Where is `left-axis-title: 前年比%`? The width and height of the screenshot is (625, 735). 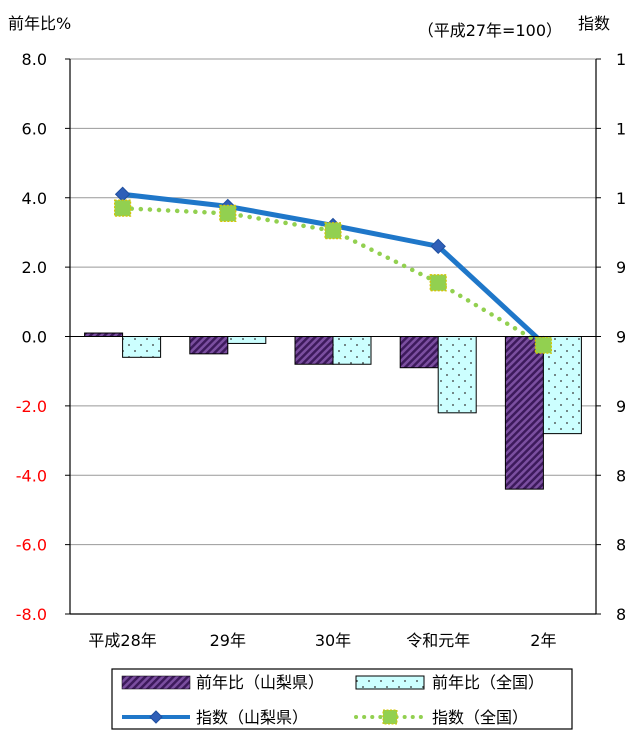
left-axis-title: 前年比% is located at coordinates (39, 23).